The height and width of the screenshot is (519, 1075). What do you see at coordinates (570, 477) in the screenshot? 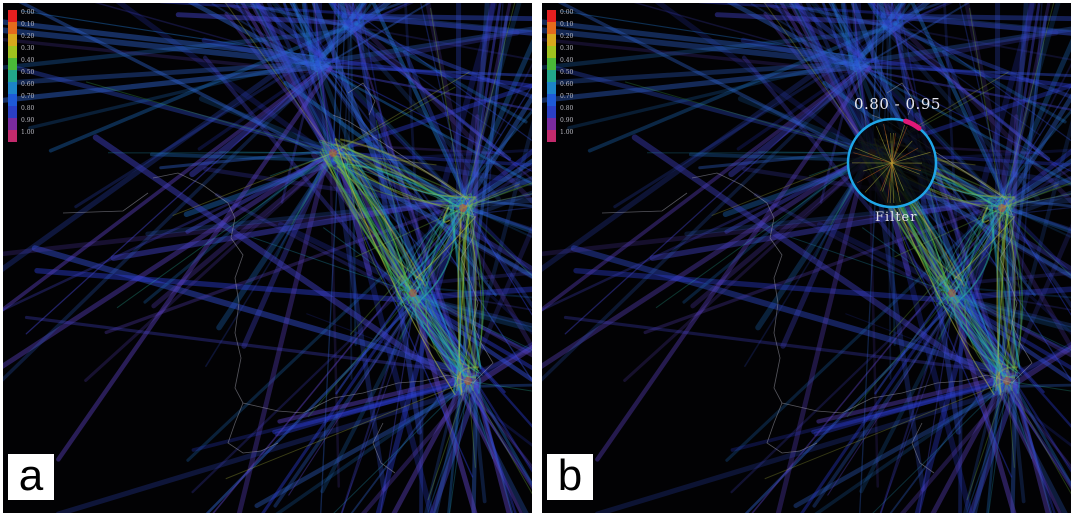
I see `panel-label-b: b` at bounding box center [570, 477].